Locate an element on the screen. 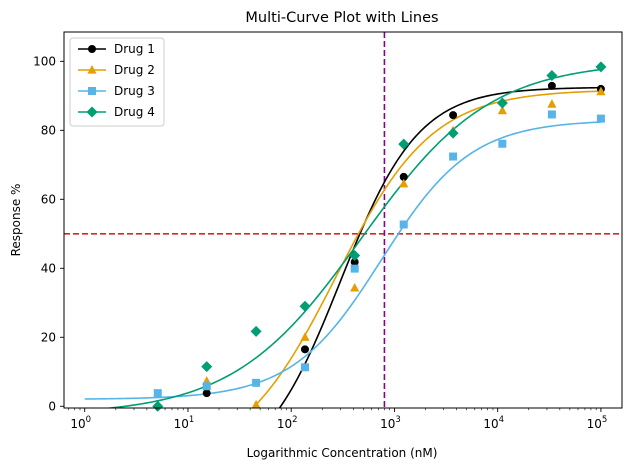 Image resolution: width=630 pixels, height=470 pixels. y-tick-label: 40 is located at coordinates (48, 268).